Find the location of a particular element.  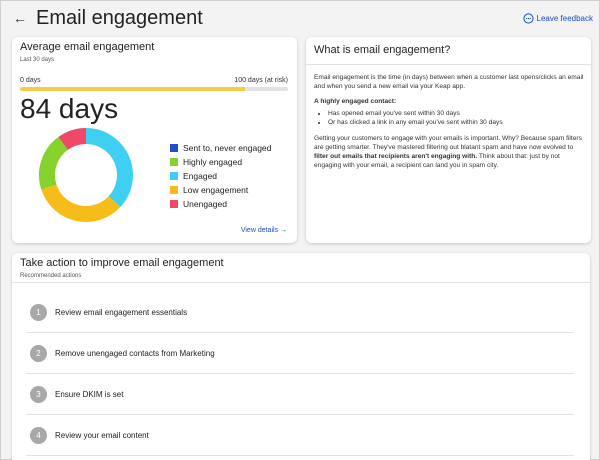

progress-range-labels: 0 days 100 days (at risk) is located at coordinates (154, 80).